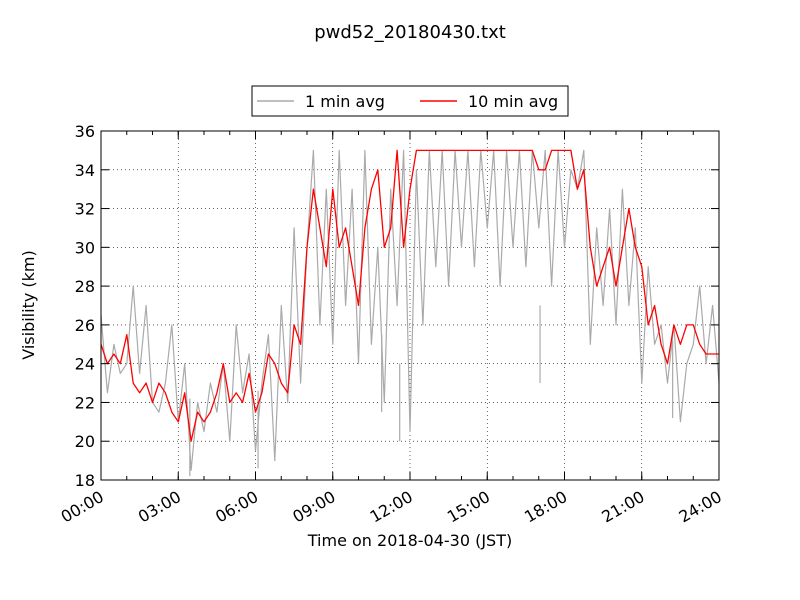 Image resolution: width=800 pixels, height=600 pixels. I want to click on y-tick-label: 28, so click(85, 286).